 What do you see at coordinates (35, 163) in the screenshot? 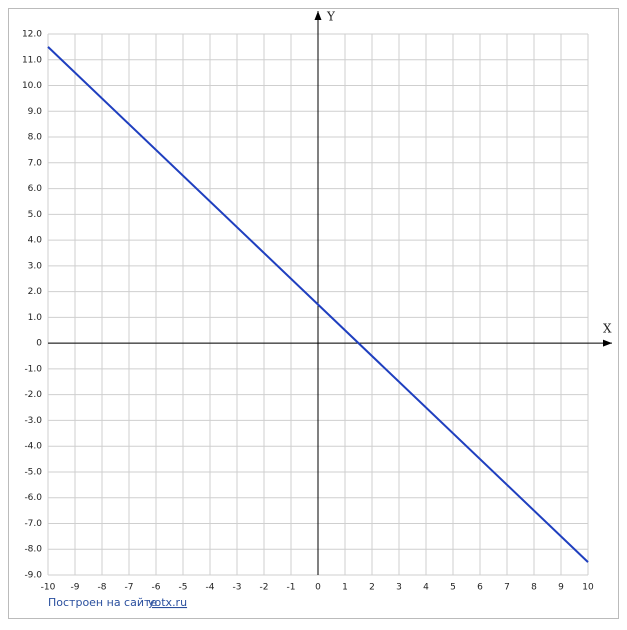
I see `y-tick-label: 7.0` at bounding box center [35, 163].